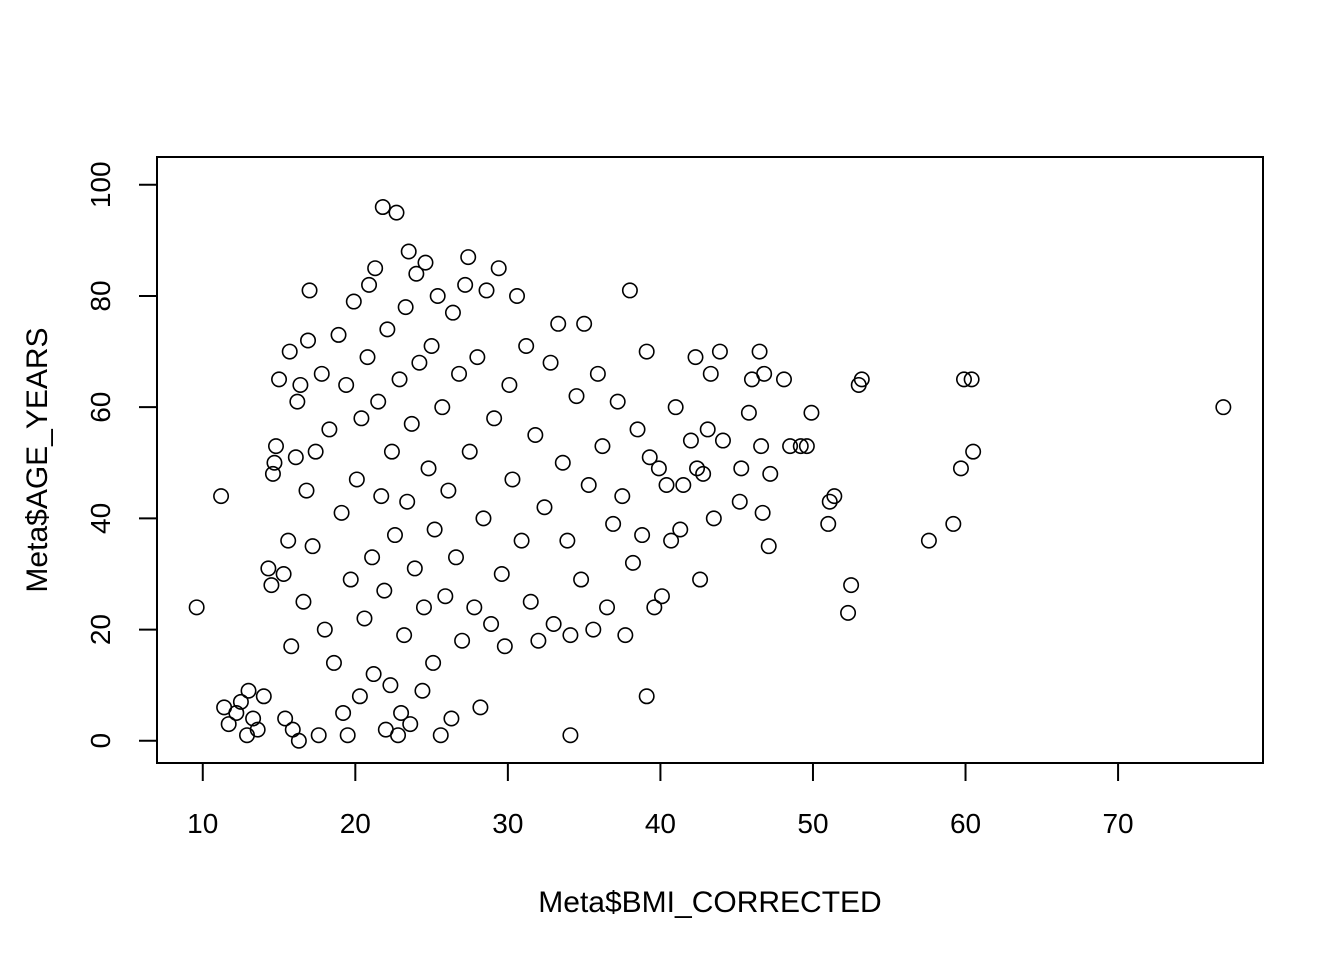 The width and height of the screenshot is (1344, 960). I want to click on x-axis: 10 20 30 40 50 60 70, so click(660, 800).